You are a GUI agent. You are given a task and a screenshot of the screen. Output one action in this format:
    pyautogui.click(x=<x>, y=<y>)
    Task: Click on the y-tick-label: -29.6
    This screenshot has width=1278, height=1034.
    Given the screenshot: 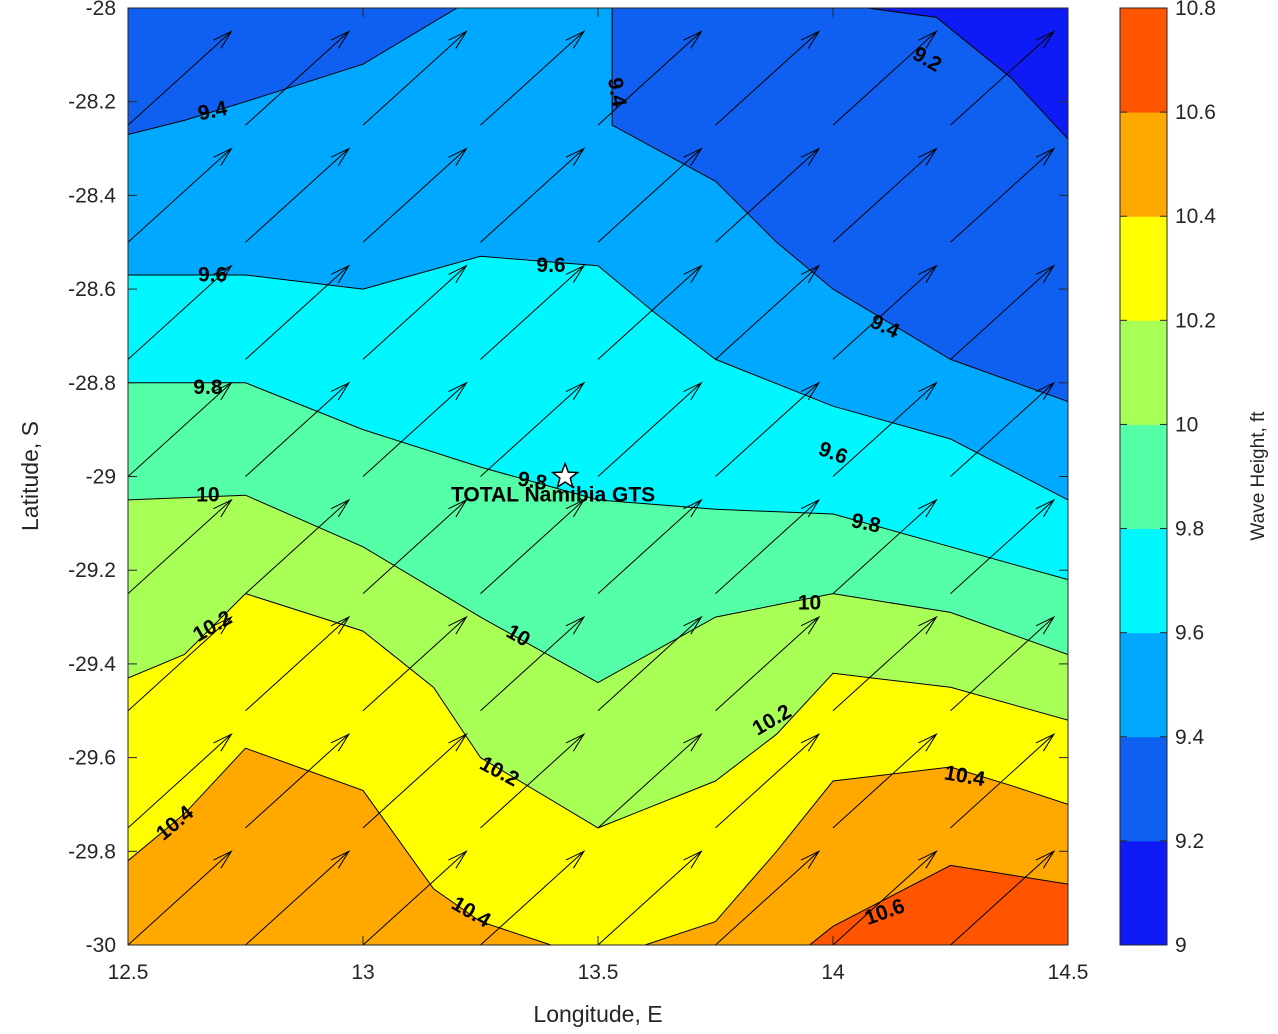 What is the action you would take?
    pyautogui.click(x=92, y=758)
    